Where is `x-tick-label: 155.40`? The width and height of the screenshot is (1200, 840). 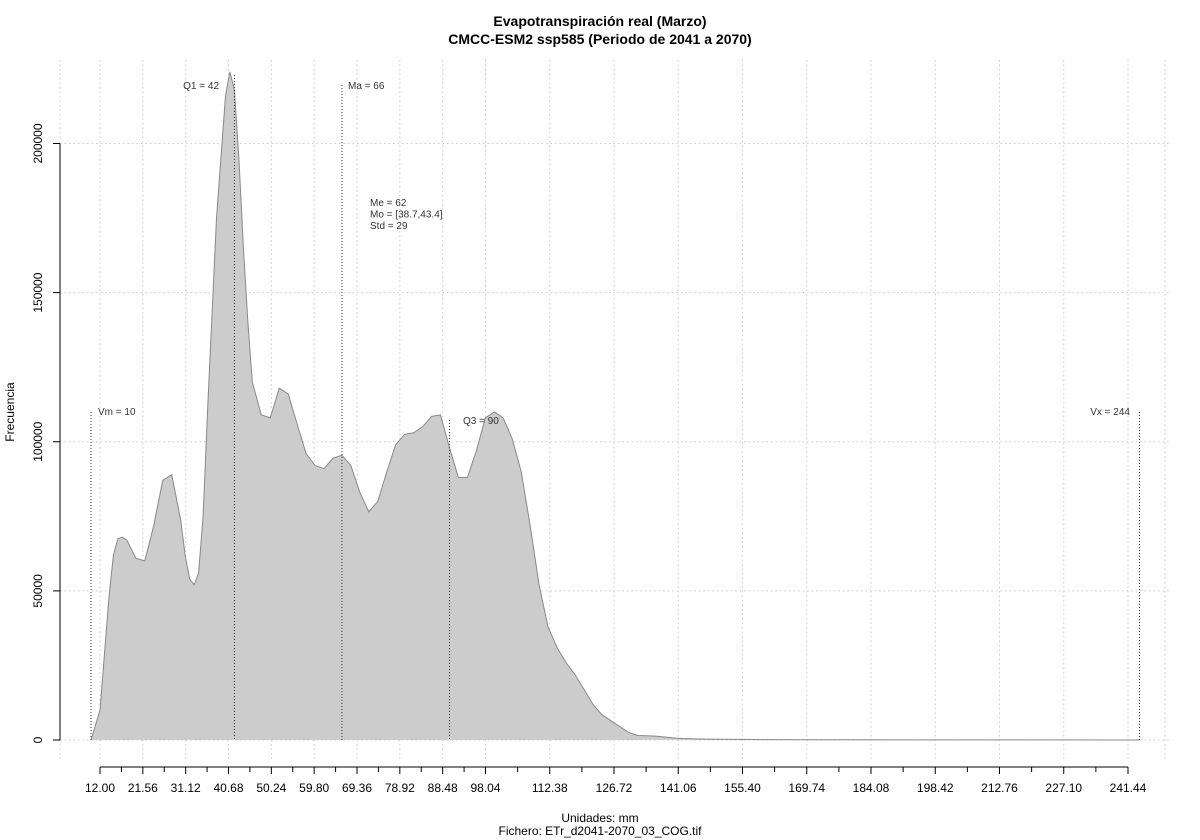
x-tick-label: 155.40 is located at coordinates (742, 788).